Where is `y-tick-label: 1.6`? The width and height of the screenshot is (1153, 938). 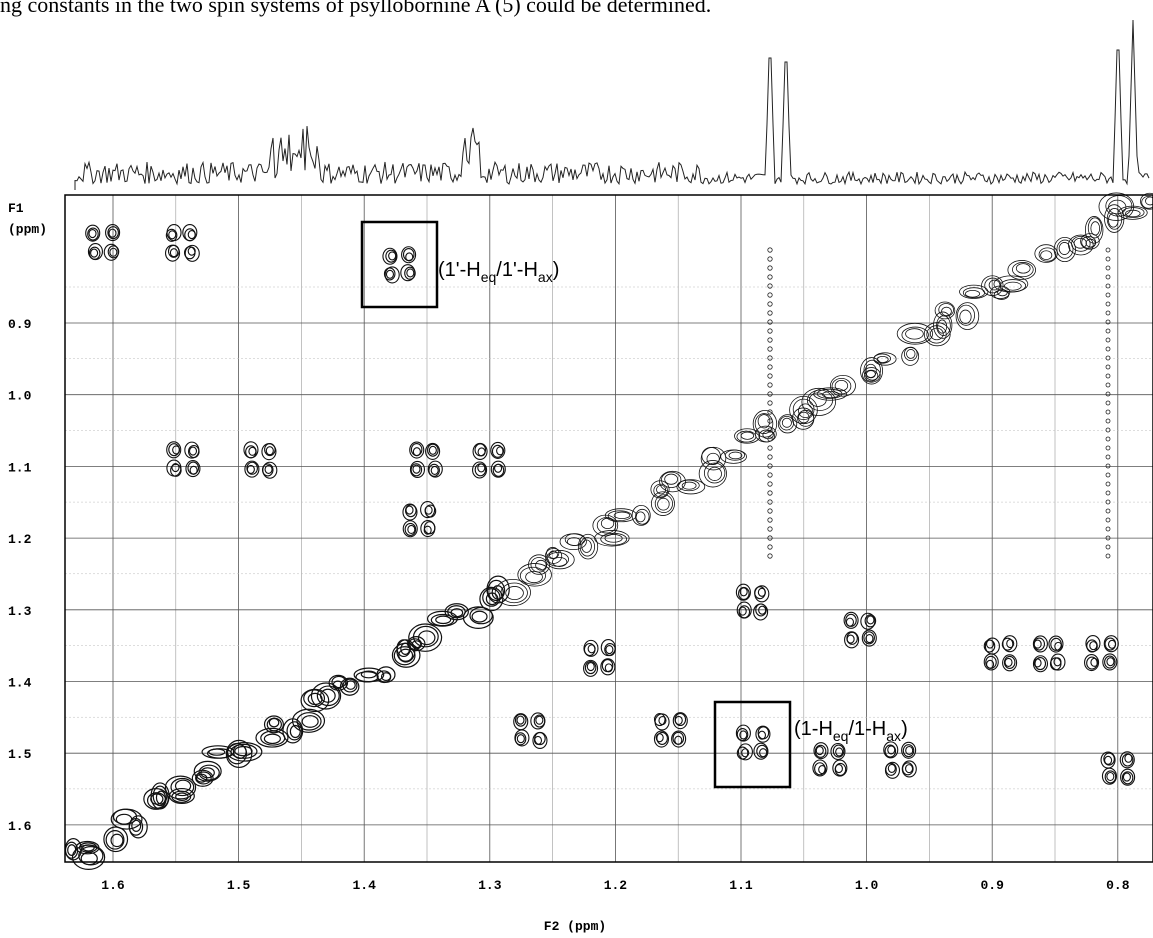
y-tick-label: 1.6 is located at coordinates (20, 826).